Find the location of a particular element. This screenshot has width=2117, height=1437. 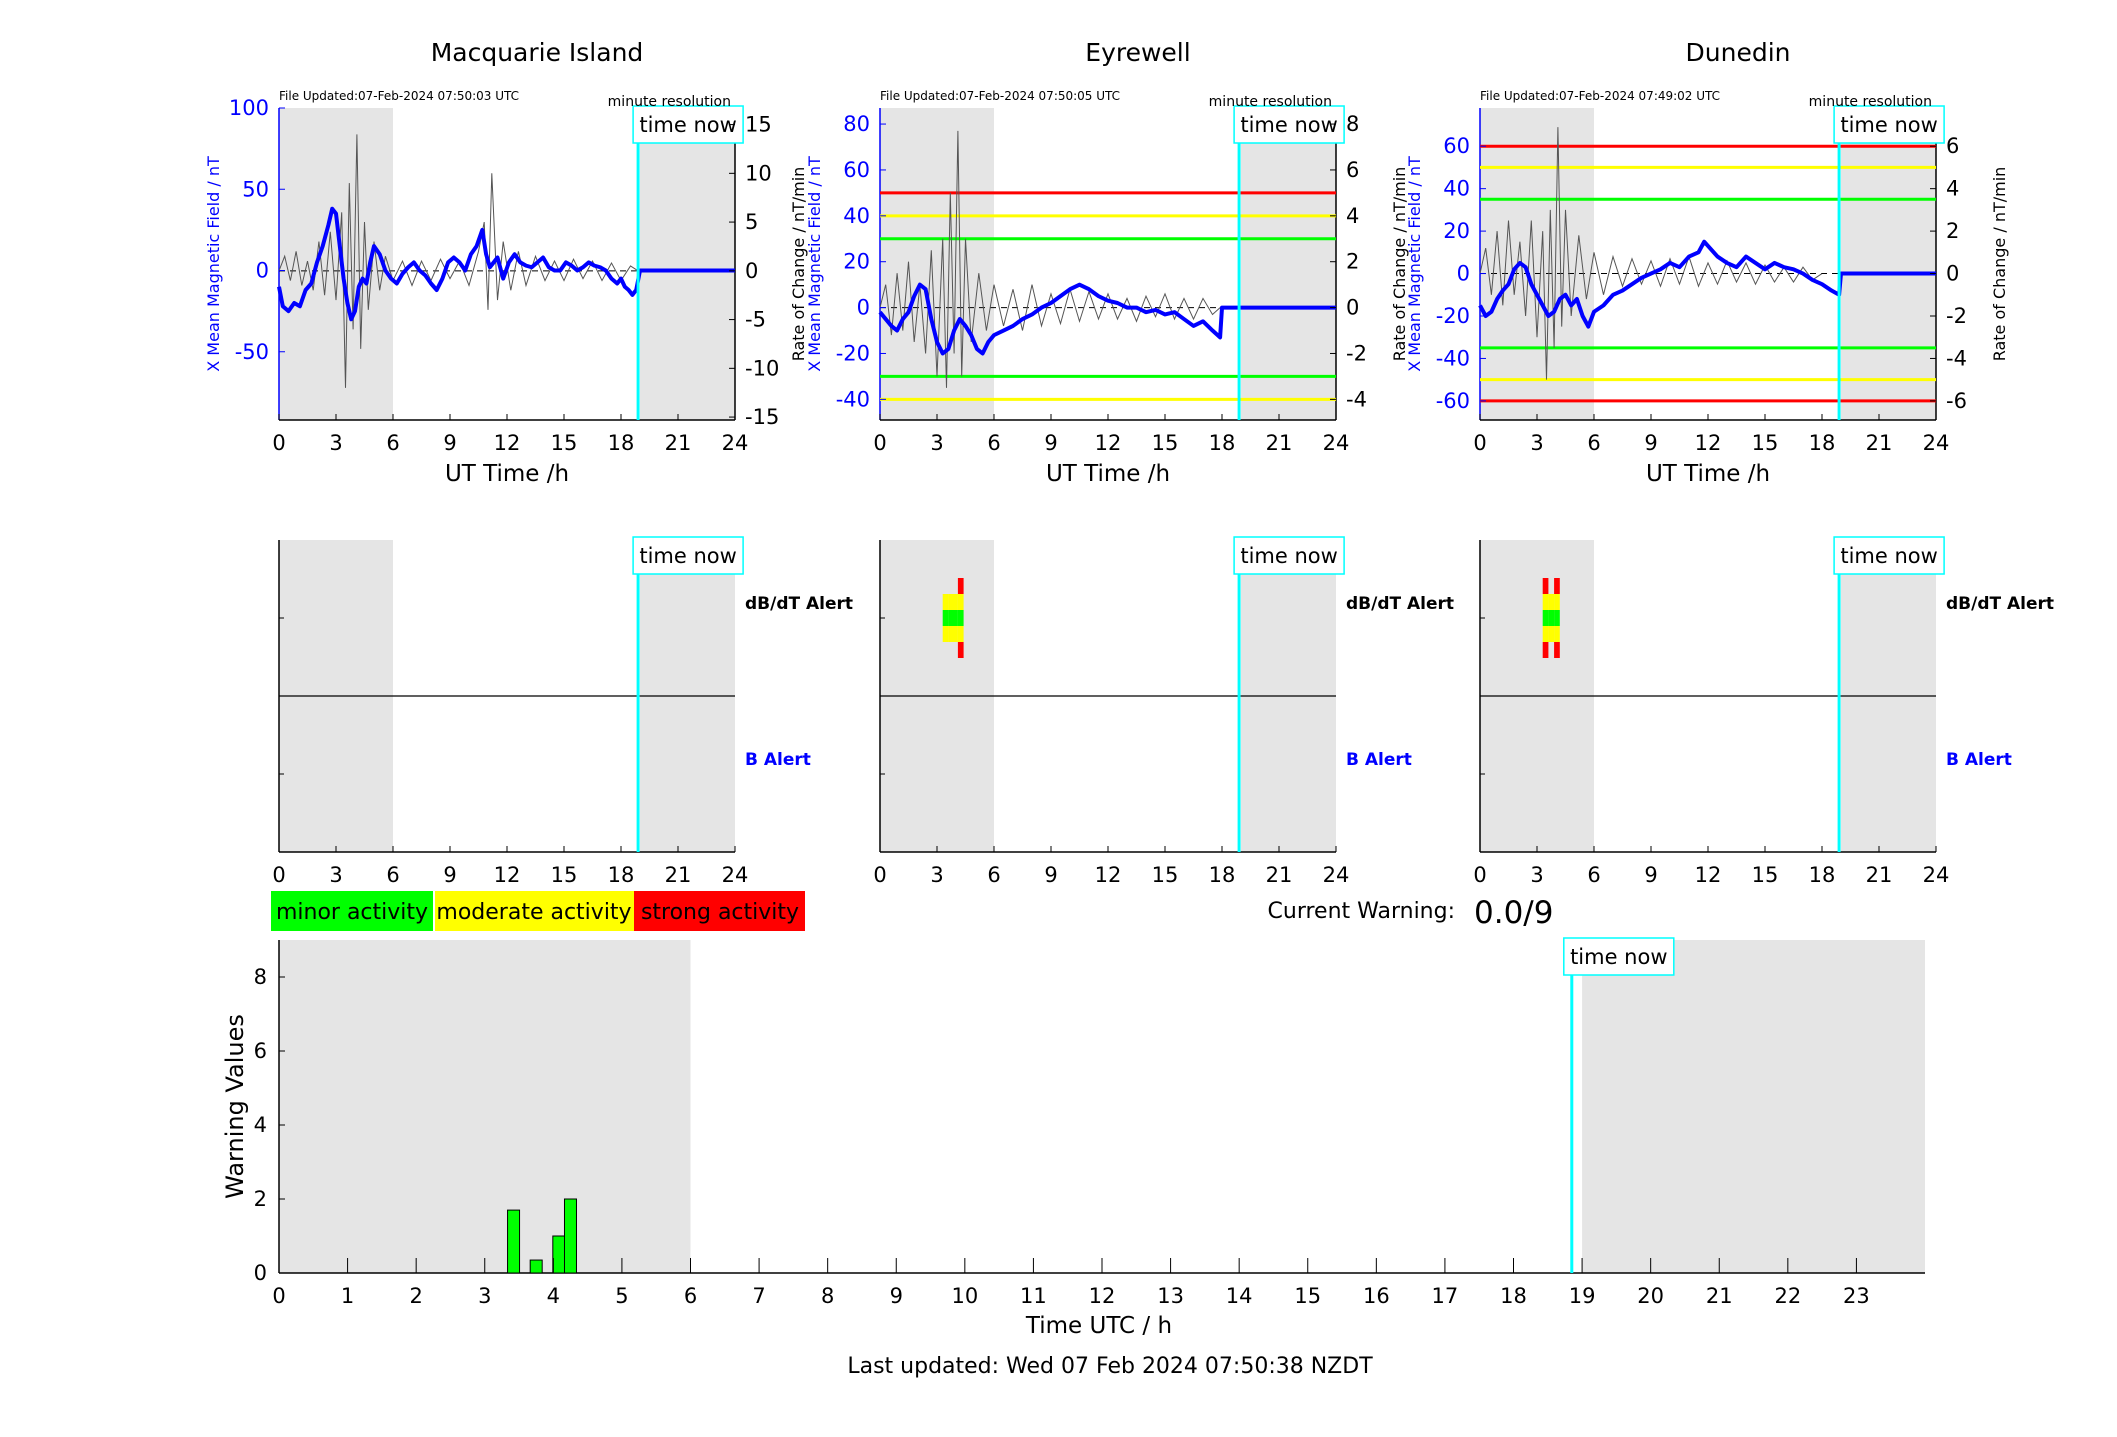

y-tick-label: 8 is located at coordinates (260, 977).